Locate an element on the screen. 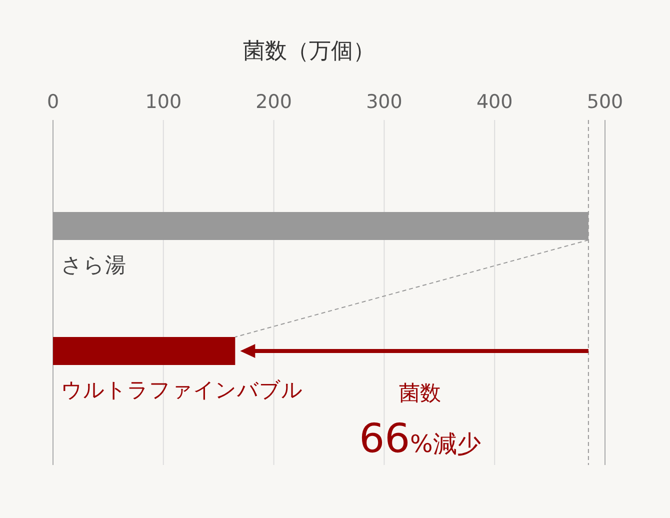 The image size is (670, 518). x-axis-title: 菌数（万個） is located at coordinates (309, 51).